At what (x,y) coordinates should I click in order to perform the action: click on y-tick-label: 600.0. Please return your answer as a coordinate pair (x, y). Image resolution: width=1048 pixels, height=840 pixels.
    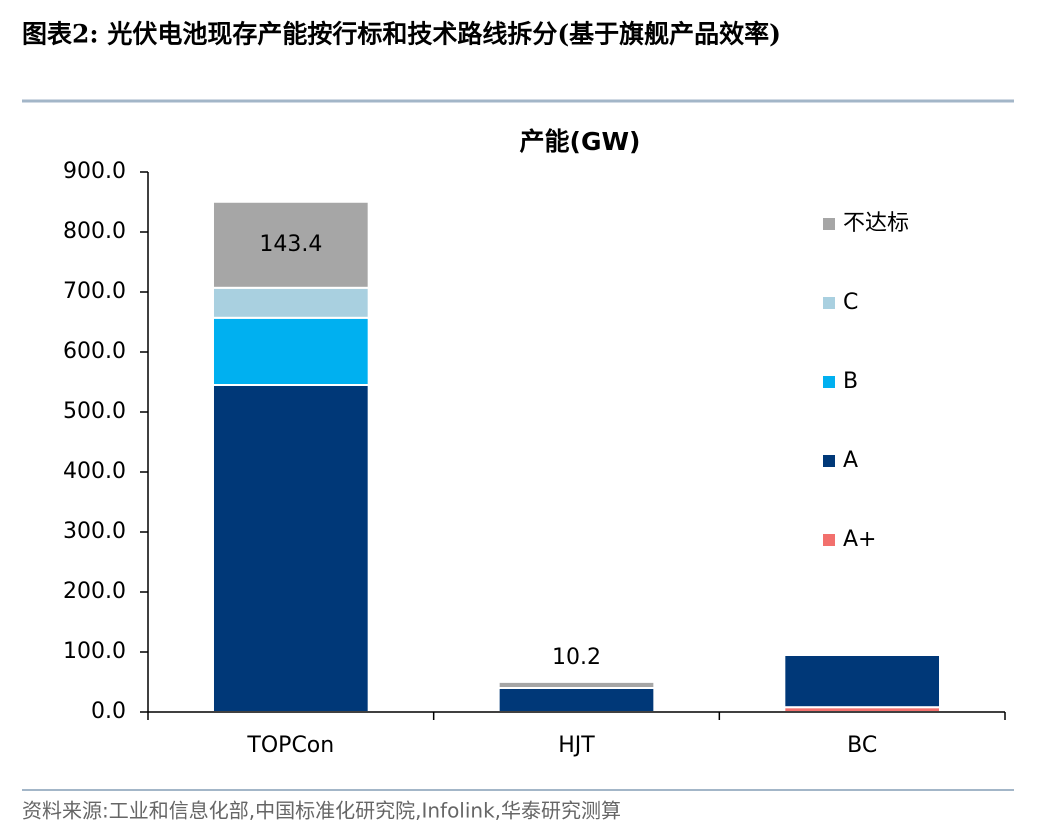
    Looking at the image, I should click on (94, 351).